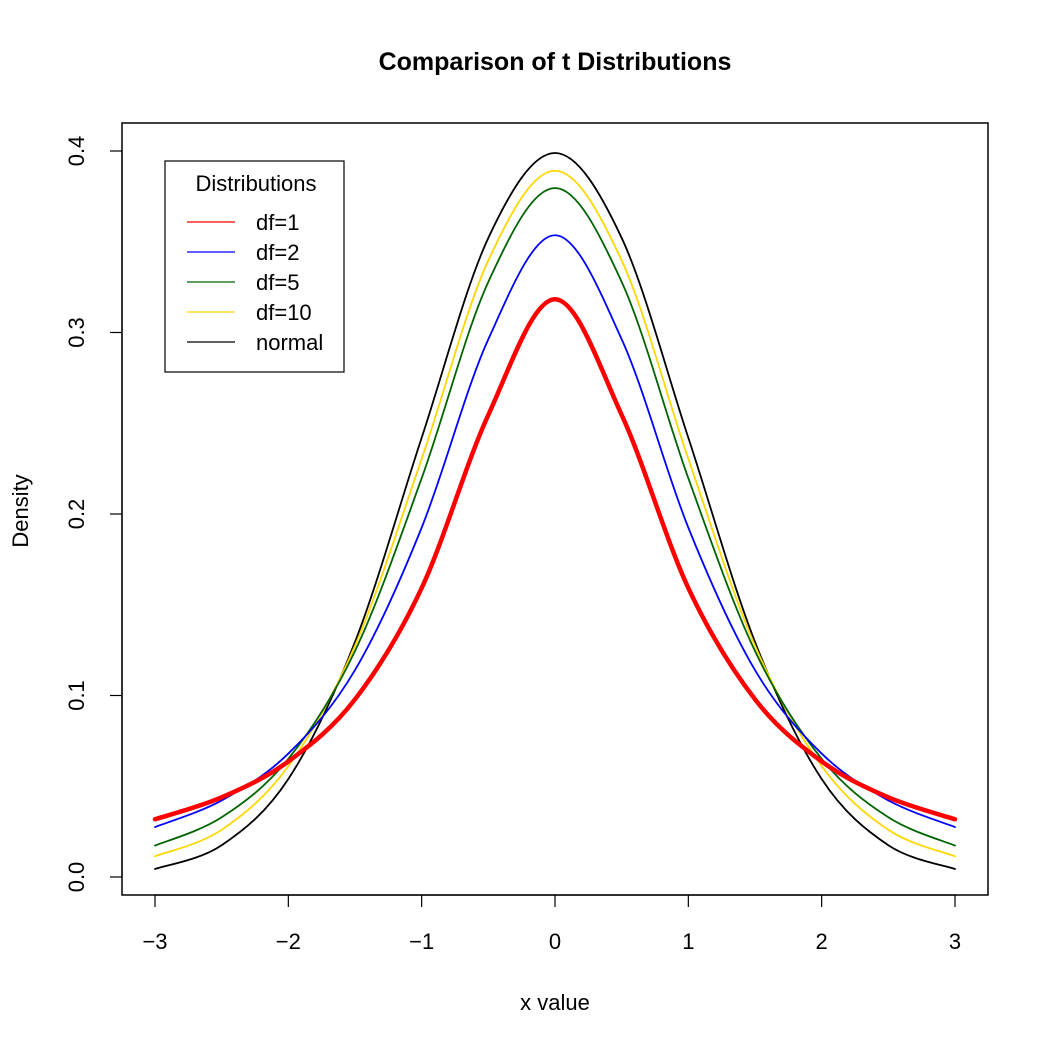 This screenshot has height=1050, width=1050. Describe the element at coordinates (822, 941) in the screenshot. I see `x-tick-label: 2` at that location.